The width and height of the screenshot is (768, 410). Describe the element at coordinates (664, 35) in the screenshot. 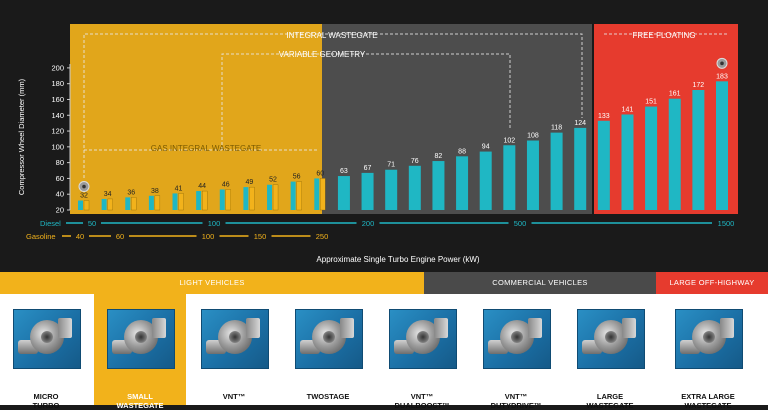

I see `free-floating-label: FREE FLOATING` at that location.